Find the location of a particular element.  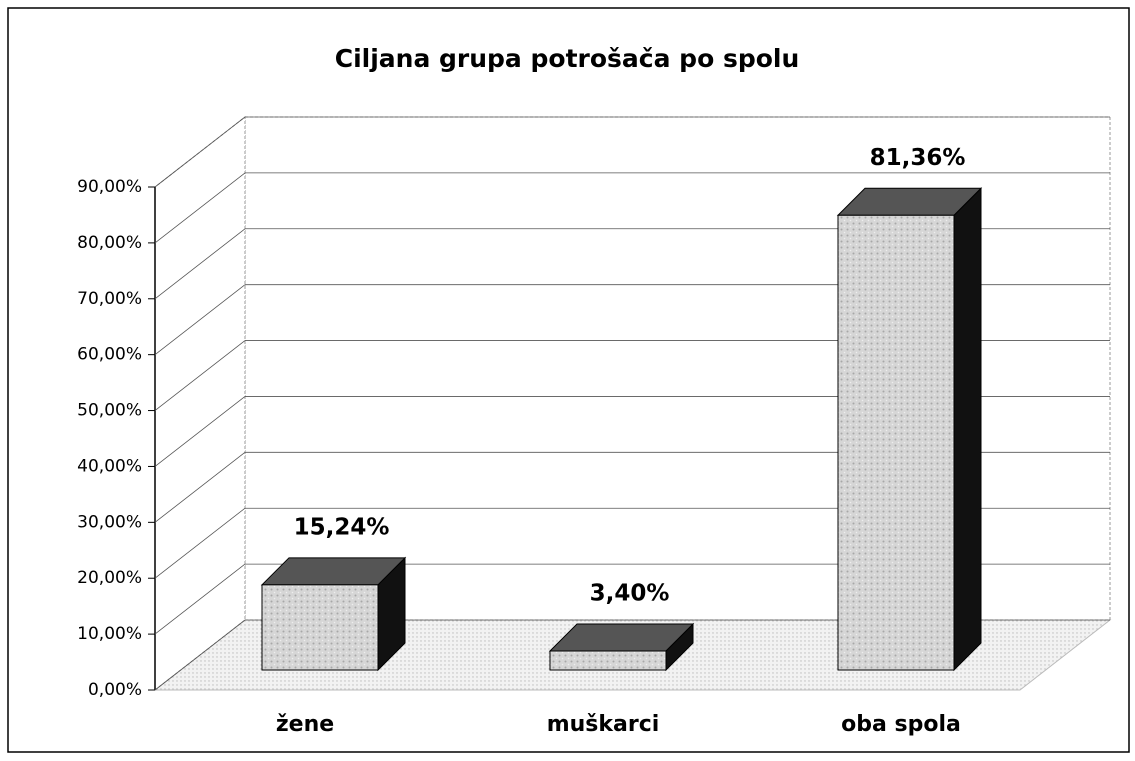

y-tick-label: 10,00% is located at coordinates (109, 634).